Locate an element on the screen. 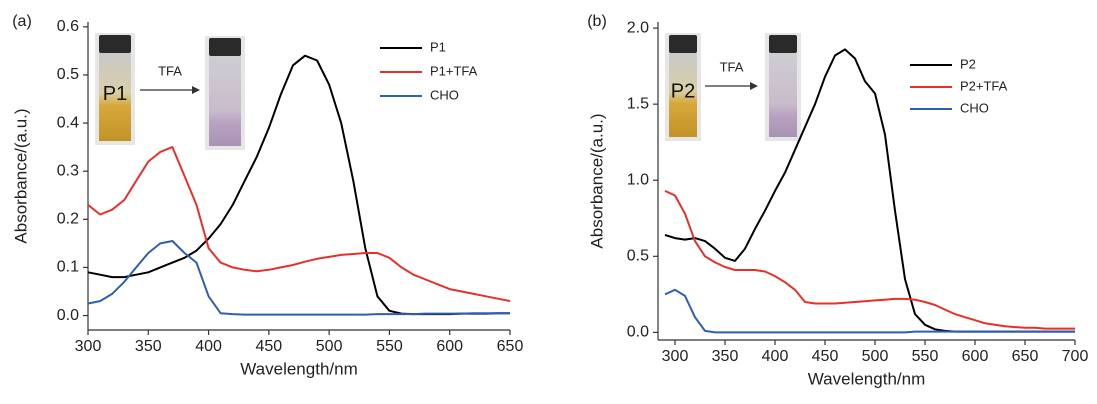  y-tick-label: 2.0 is located at coordinates (638, 27).